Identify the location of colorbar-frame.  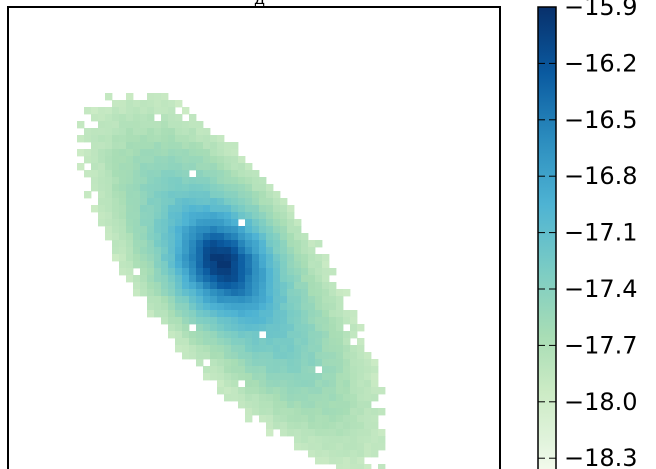
(547, 237).